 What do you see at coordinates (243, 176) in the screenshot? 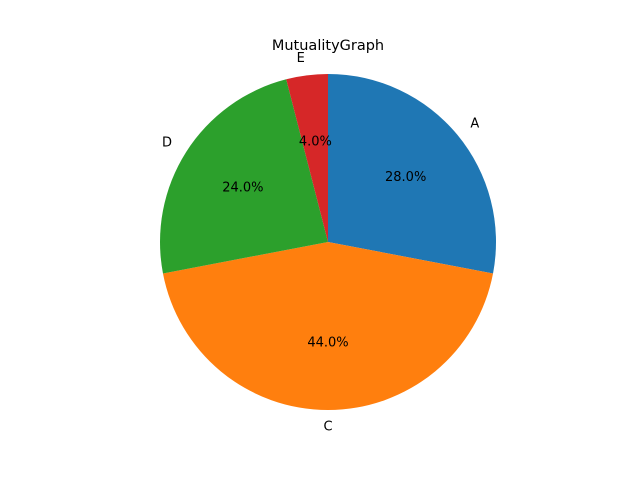
I see `pie-slice-d` at bounding box center [243, 176].